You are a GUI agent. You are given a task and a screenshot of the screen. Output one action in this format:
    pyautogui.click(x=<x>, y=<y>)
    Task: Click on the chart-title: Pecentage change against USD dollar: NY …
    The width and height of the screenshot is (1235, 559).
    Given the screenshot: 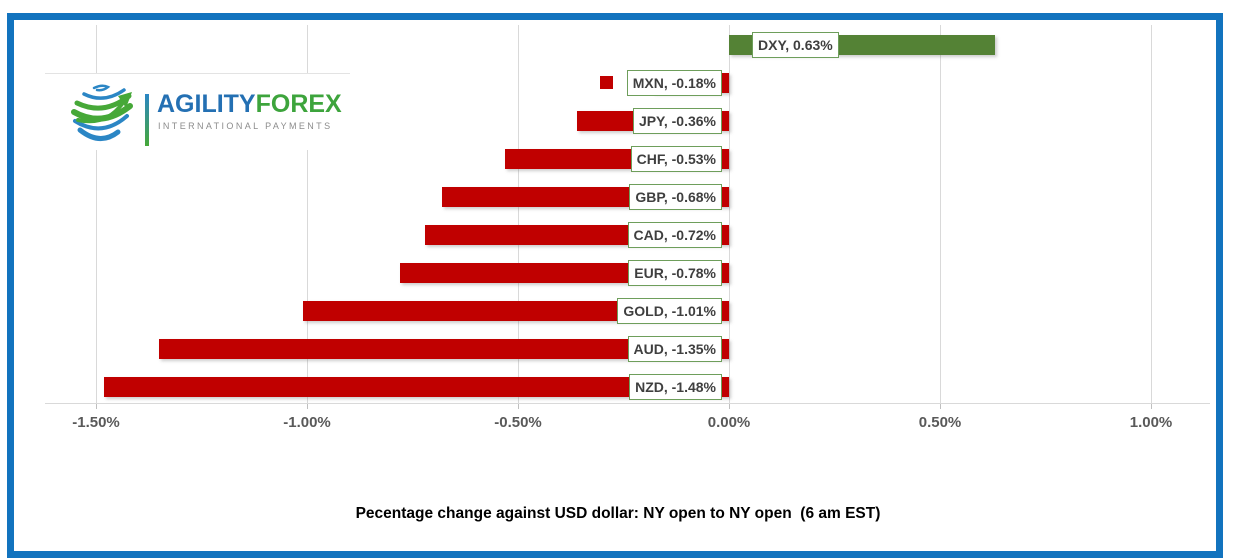 What is the action you would take?
    pyautogui.click(x=618, y=513)
    